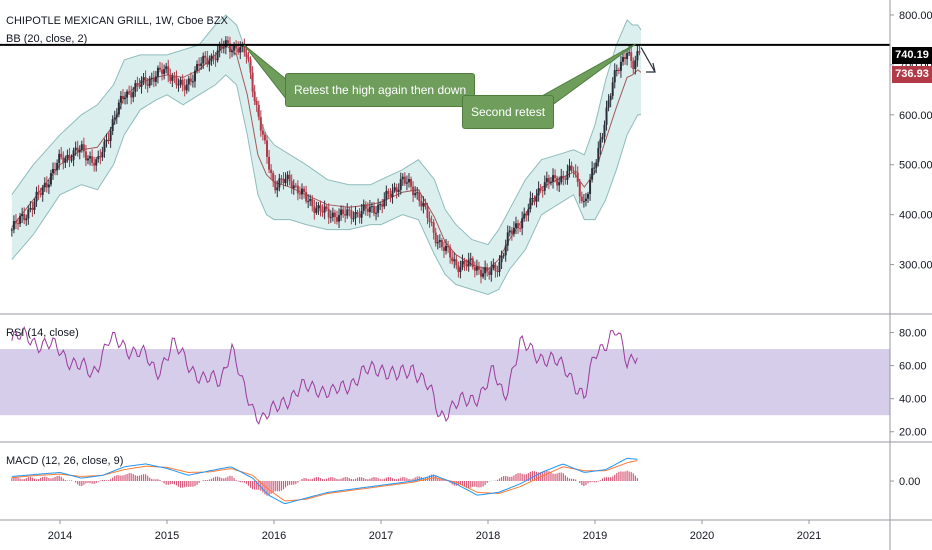 Image resolution: width=932 pixels, height=550 pixels. What do you see at coordinates (324, 375) in the screenshot?
I see `rsi-line` at bounding box center [324, 375].